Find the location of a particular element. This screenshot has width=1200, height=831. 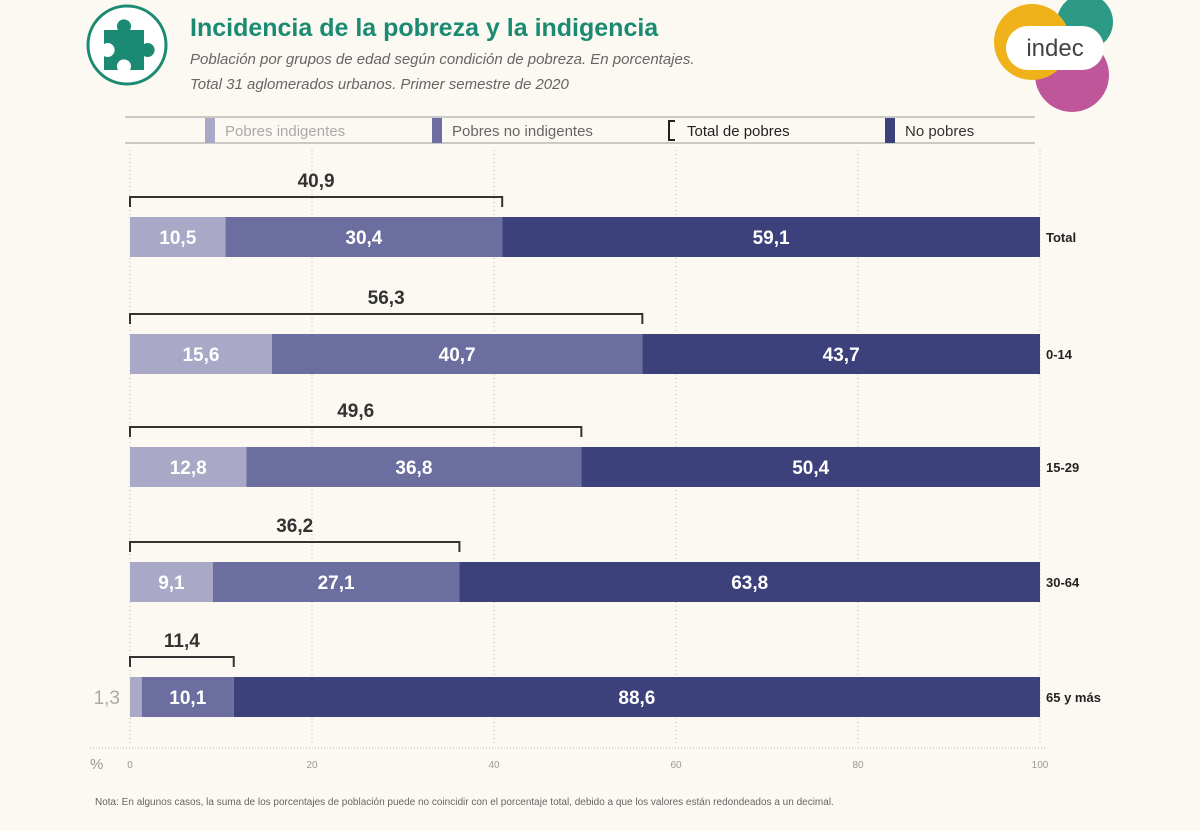

x-tick-label: 0 is located at coordinates (130, 765).